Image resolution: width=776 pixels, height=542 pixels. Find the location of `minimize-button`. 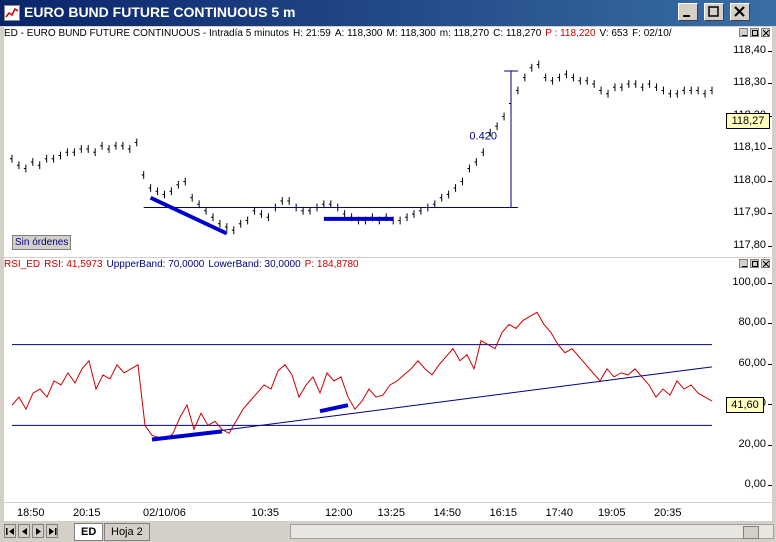

minimize-button is located at coordinates (688, 12).